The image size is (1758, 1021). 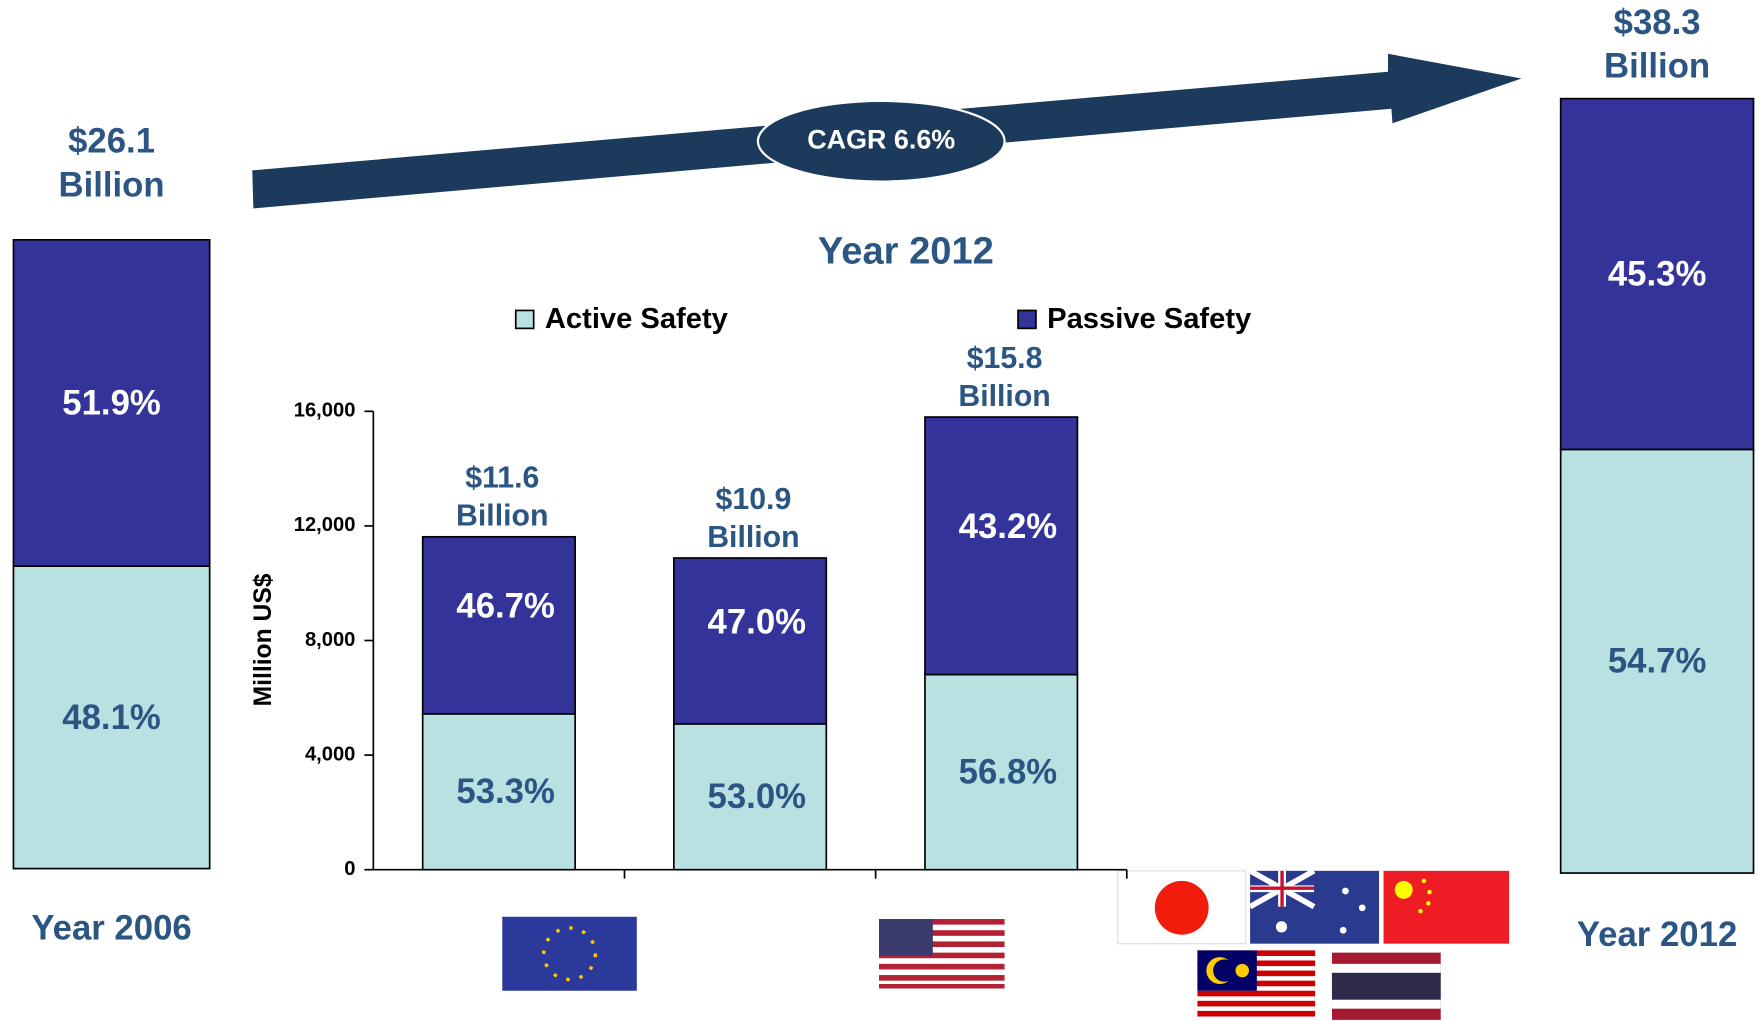 I want to click on y-tick-label: 8,000, so click(x=330, y=640).